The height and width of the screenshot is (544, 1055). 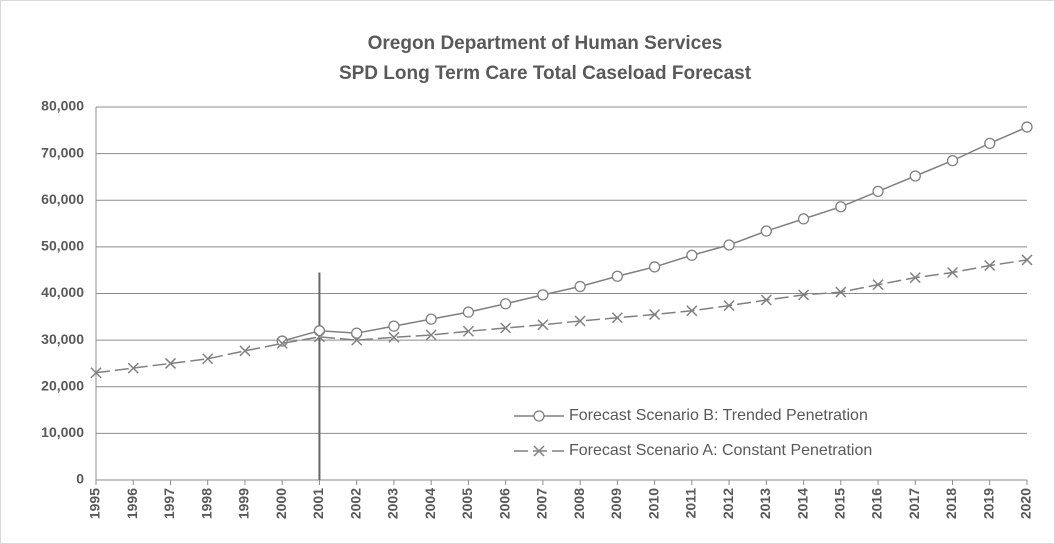 What do you see at coordinates (914, 503) in the screenshot?
I see `x-tick-label: 2017` at bounding box center [914, 503].